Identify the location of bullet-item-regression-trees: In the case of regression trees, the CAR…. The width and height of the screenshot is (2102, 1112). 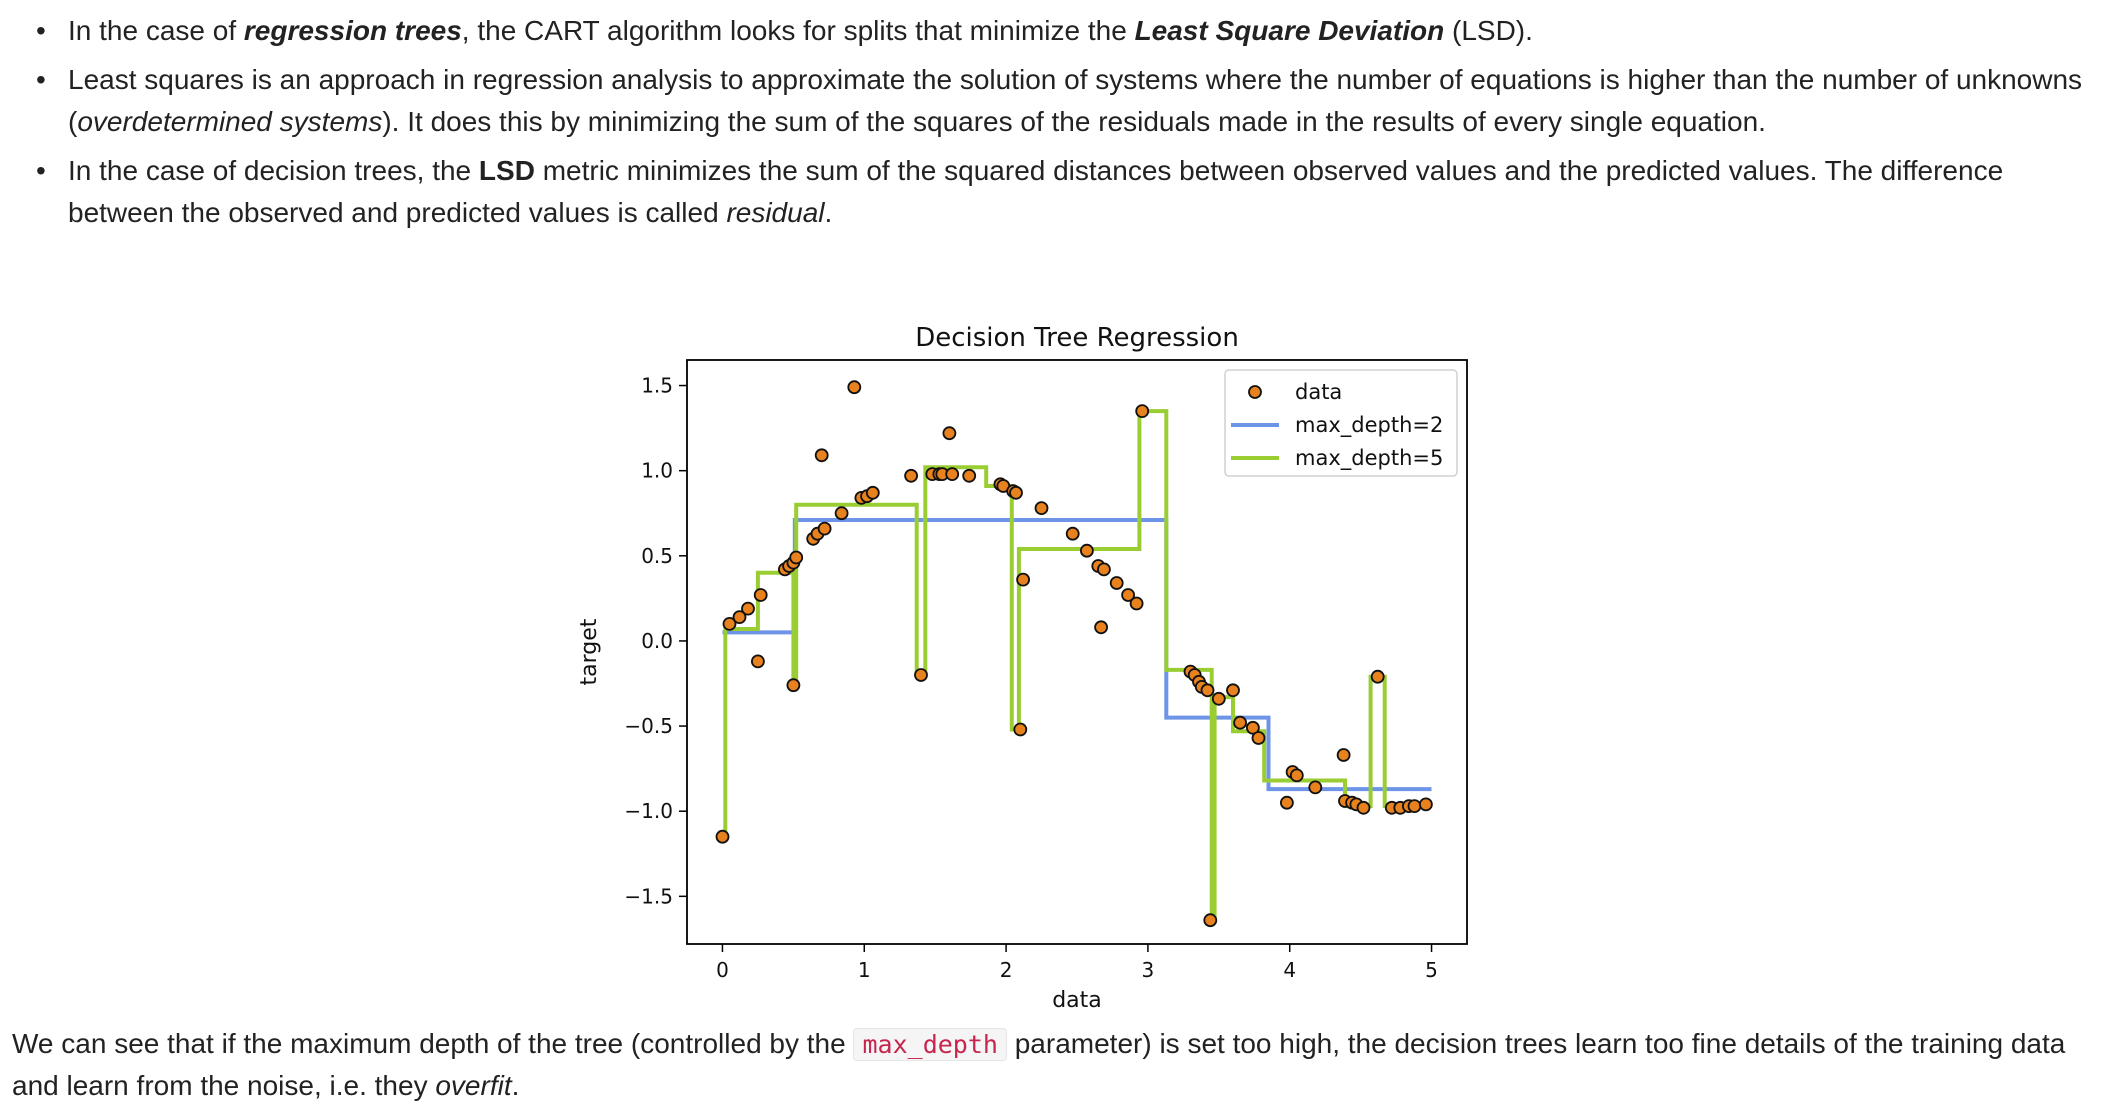
(1051, 31).